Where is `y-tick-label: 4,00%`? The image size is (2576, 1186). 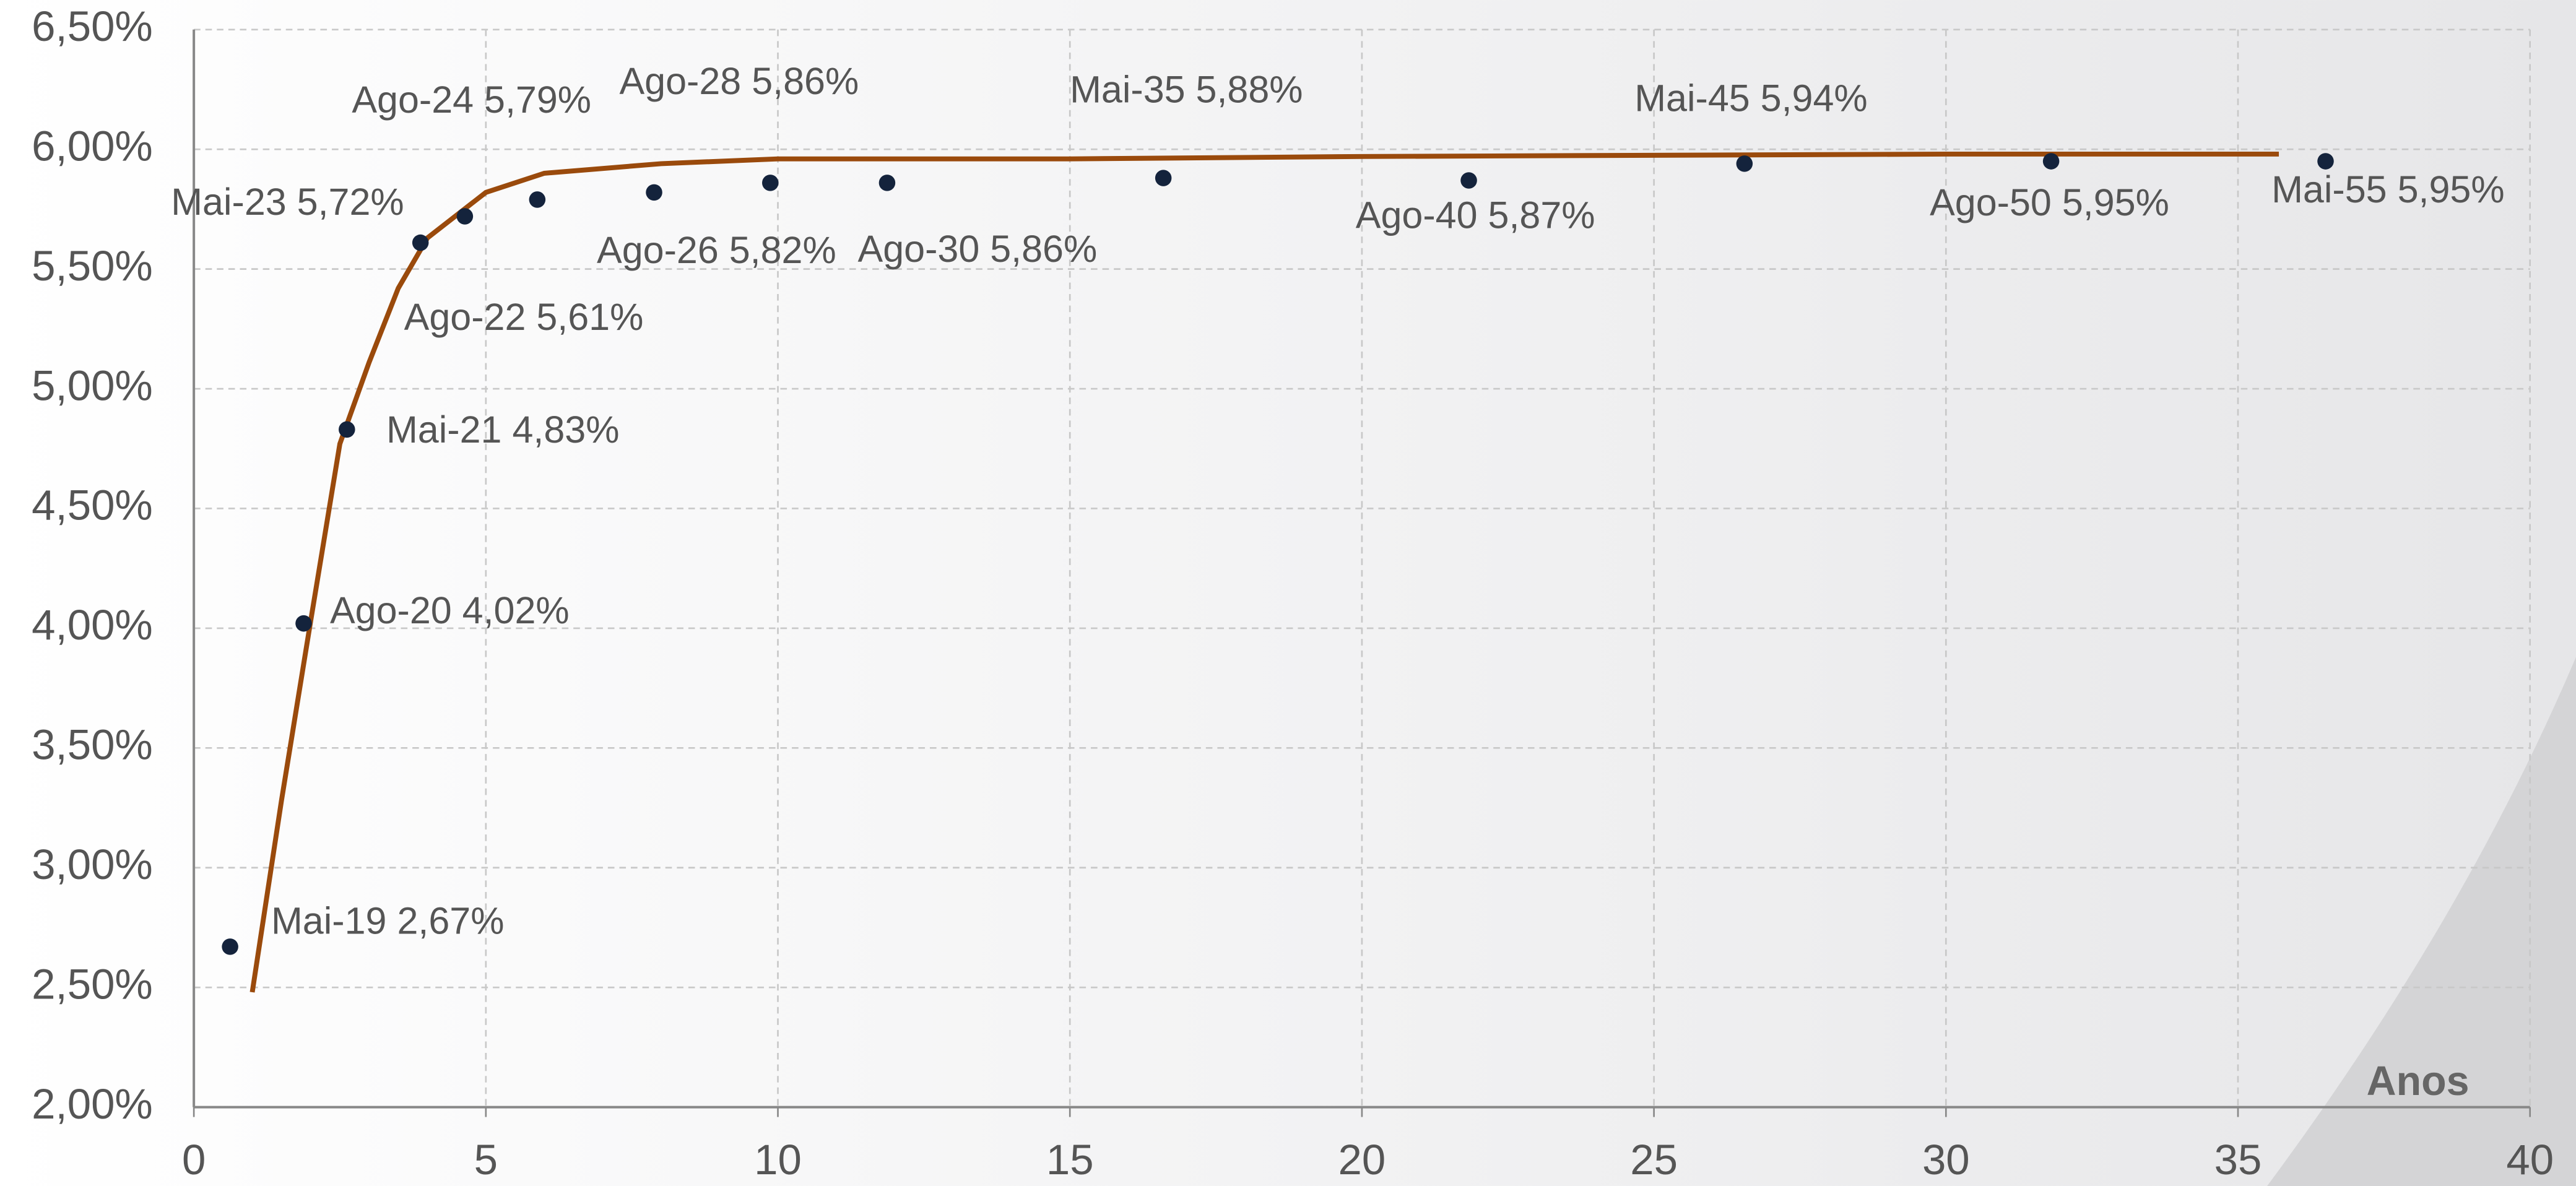 y-tick-label: 4,00% is located at coordinates (92, 625).